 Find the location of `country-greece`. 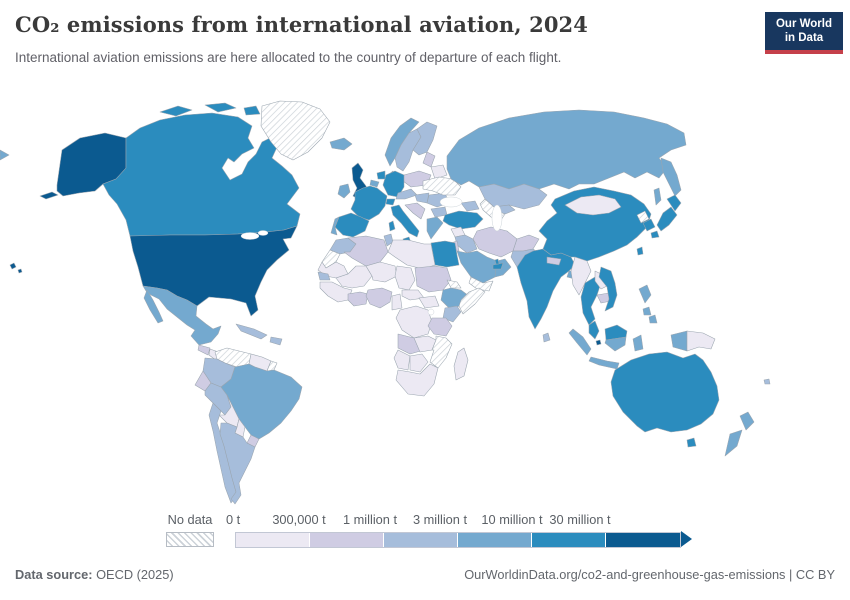

country-greece is located at coordinates (435, 228).